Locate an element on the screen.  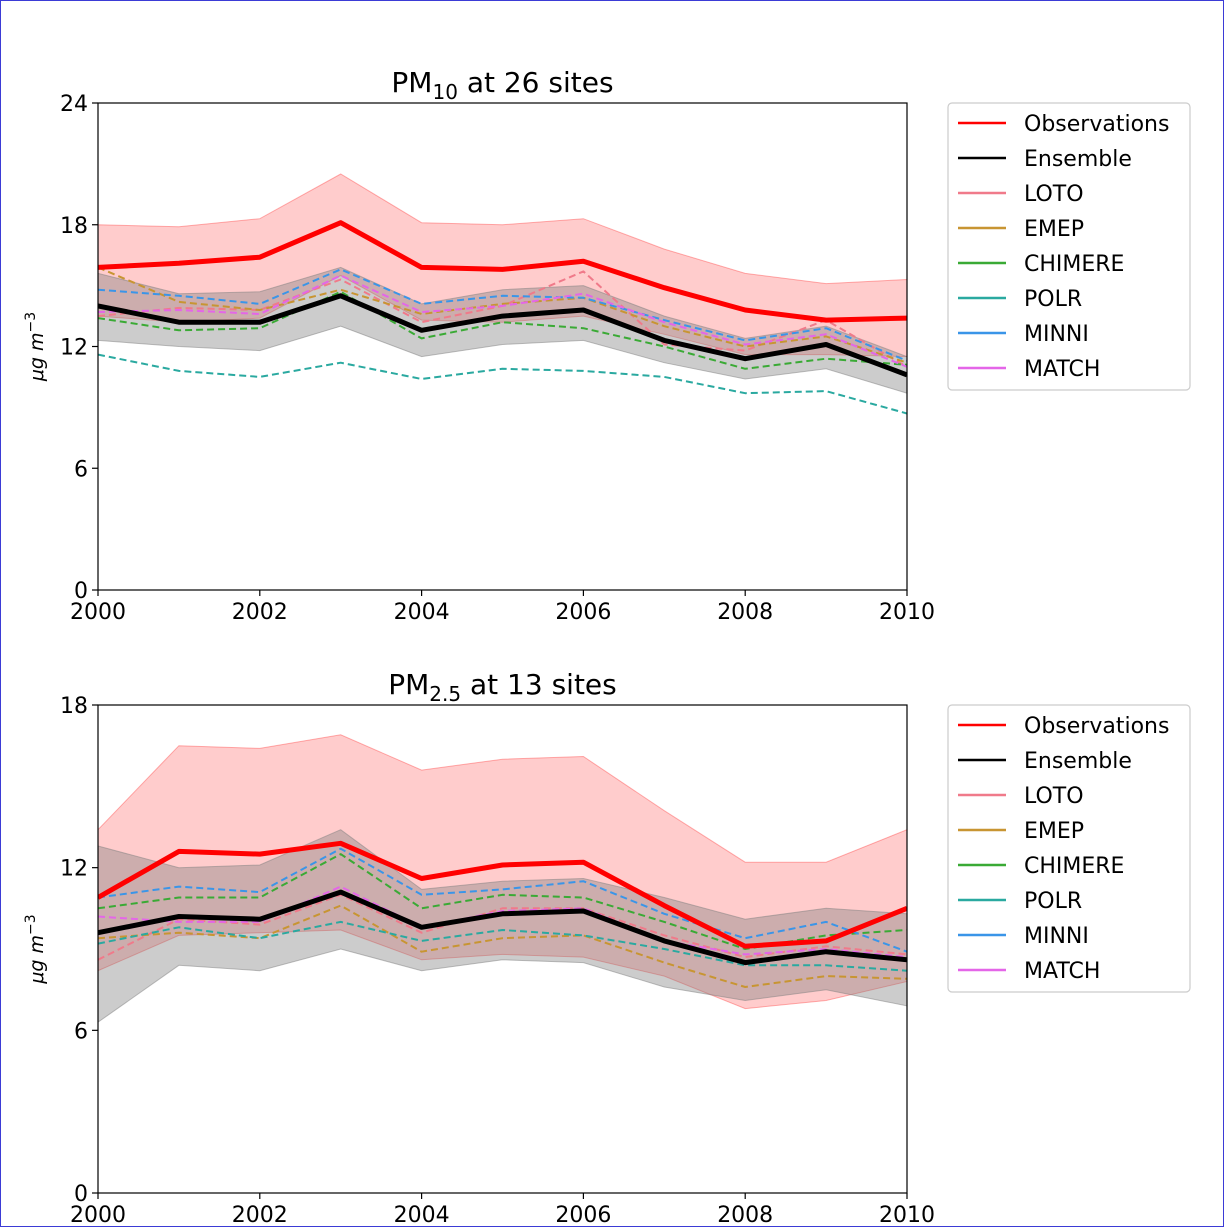
chart-title: PM10 at 26 sites is located at coordinates (502, 85).